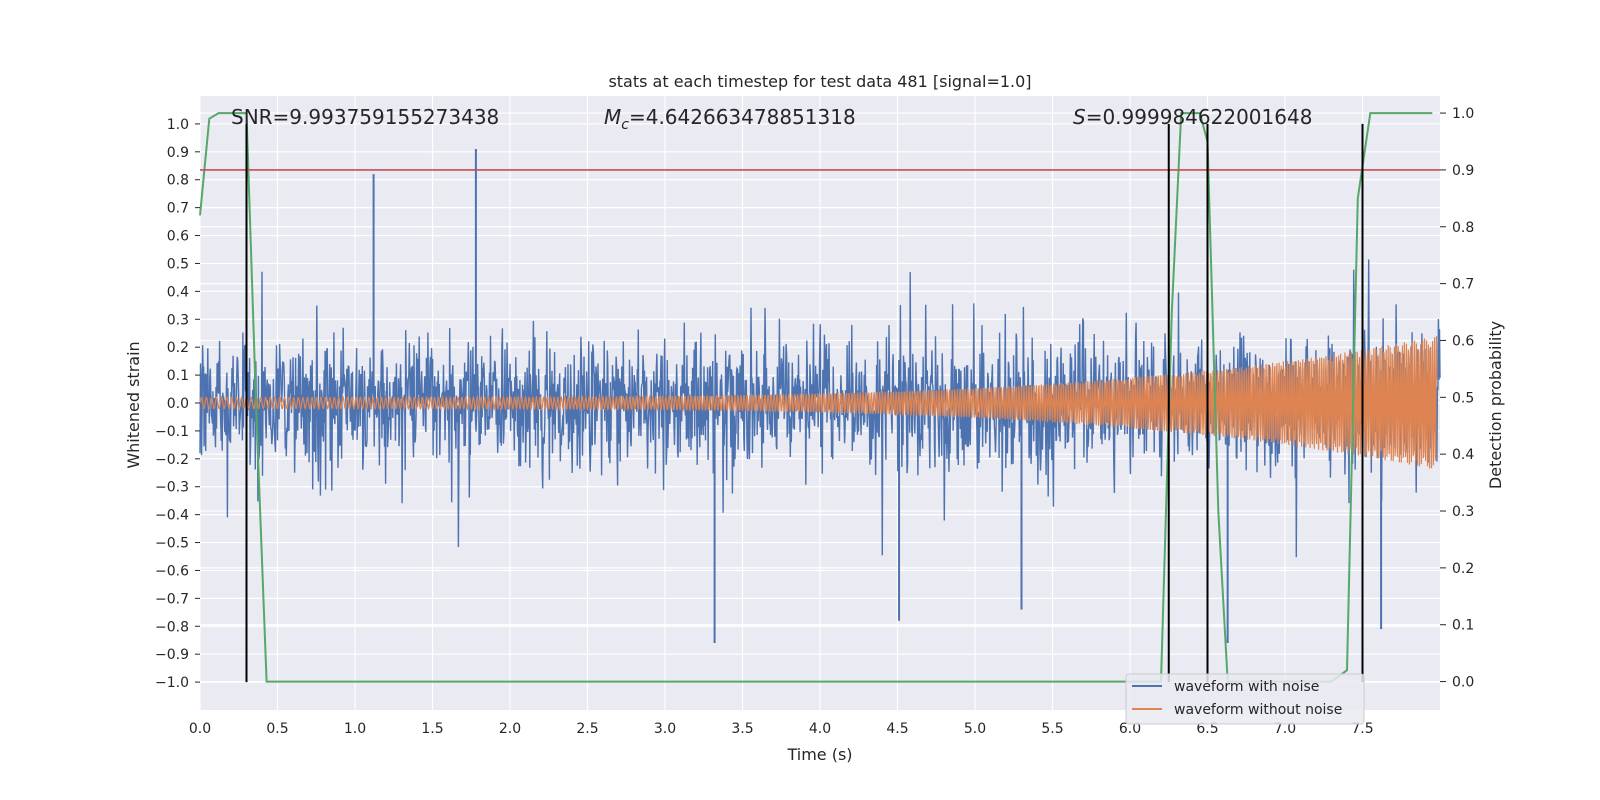 This screenshot has height=800, width=1600. Describe the element at coordinates (742, 729) in the screenshot. I see `x-tick-label: 3.5` at that location.